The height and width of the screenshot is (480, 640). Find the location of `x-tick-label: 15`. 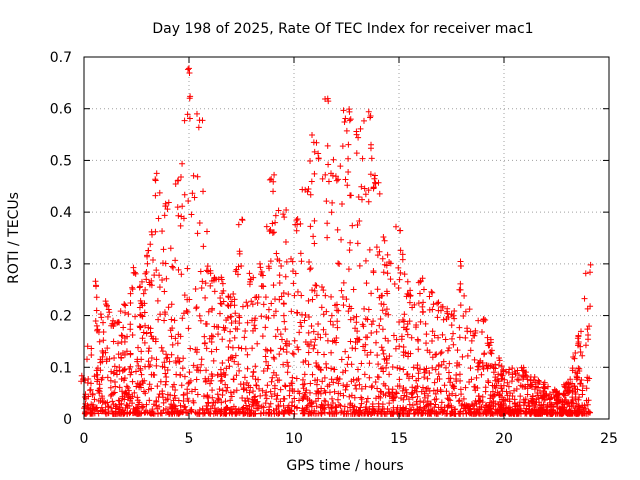

x-tick-label: 15 is located at coordinates (399, 439).